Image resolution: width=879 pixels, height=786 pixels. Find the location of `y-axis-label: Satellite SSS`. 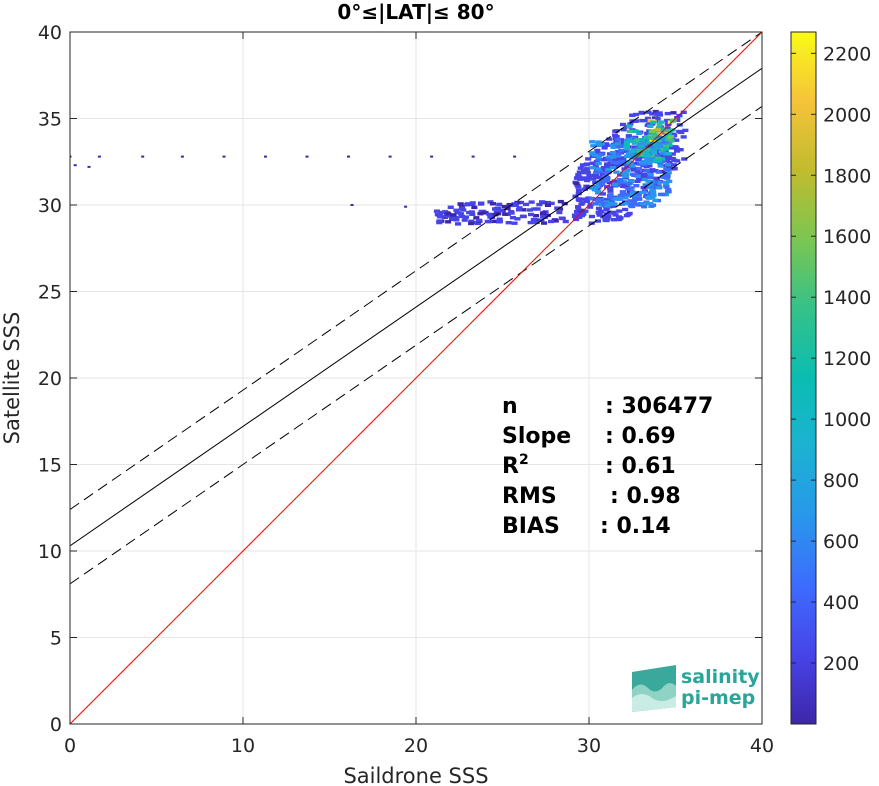

y-axis-label: Satellite SSS is located at coordinates (12, 378).